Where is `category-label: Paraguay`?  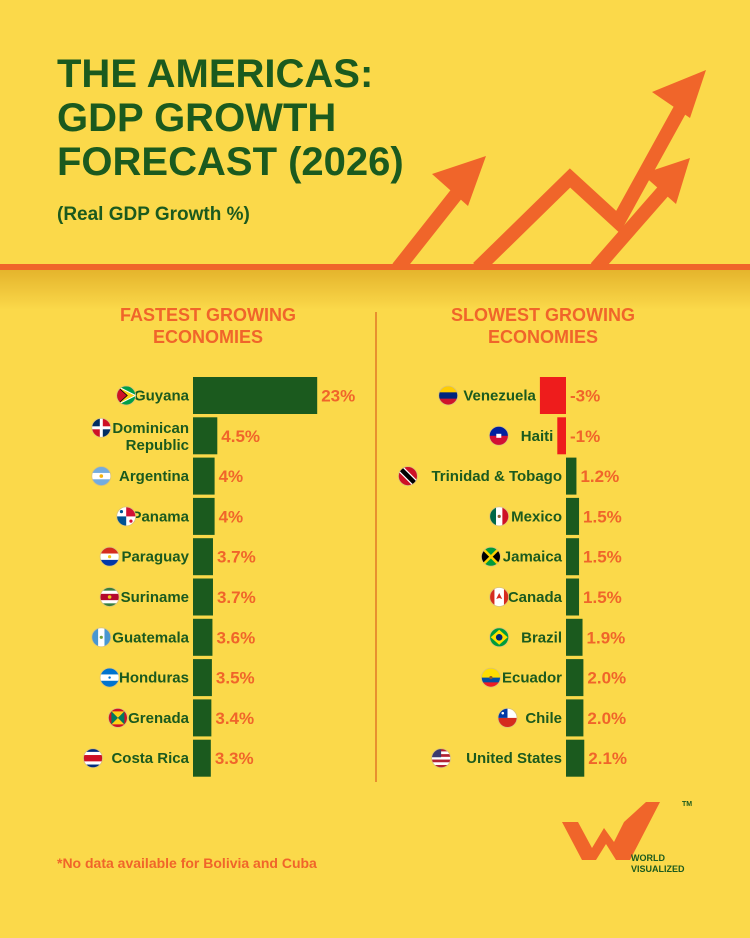 category-label: Paraguay is located at coordinates (155, 557).